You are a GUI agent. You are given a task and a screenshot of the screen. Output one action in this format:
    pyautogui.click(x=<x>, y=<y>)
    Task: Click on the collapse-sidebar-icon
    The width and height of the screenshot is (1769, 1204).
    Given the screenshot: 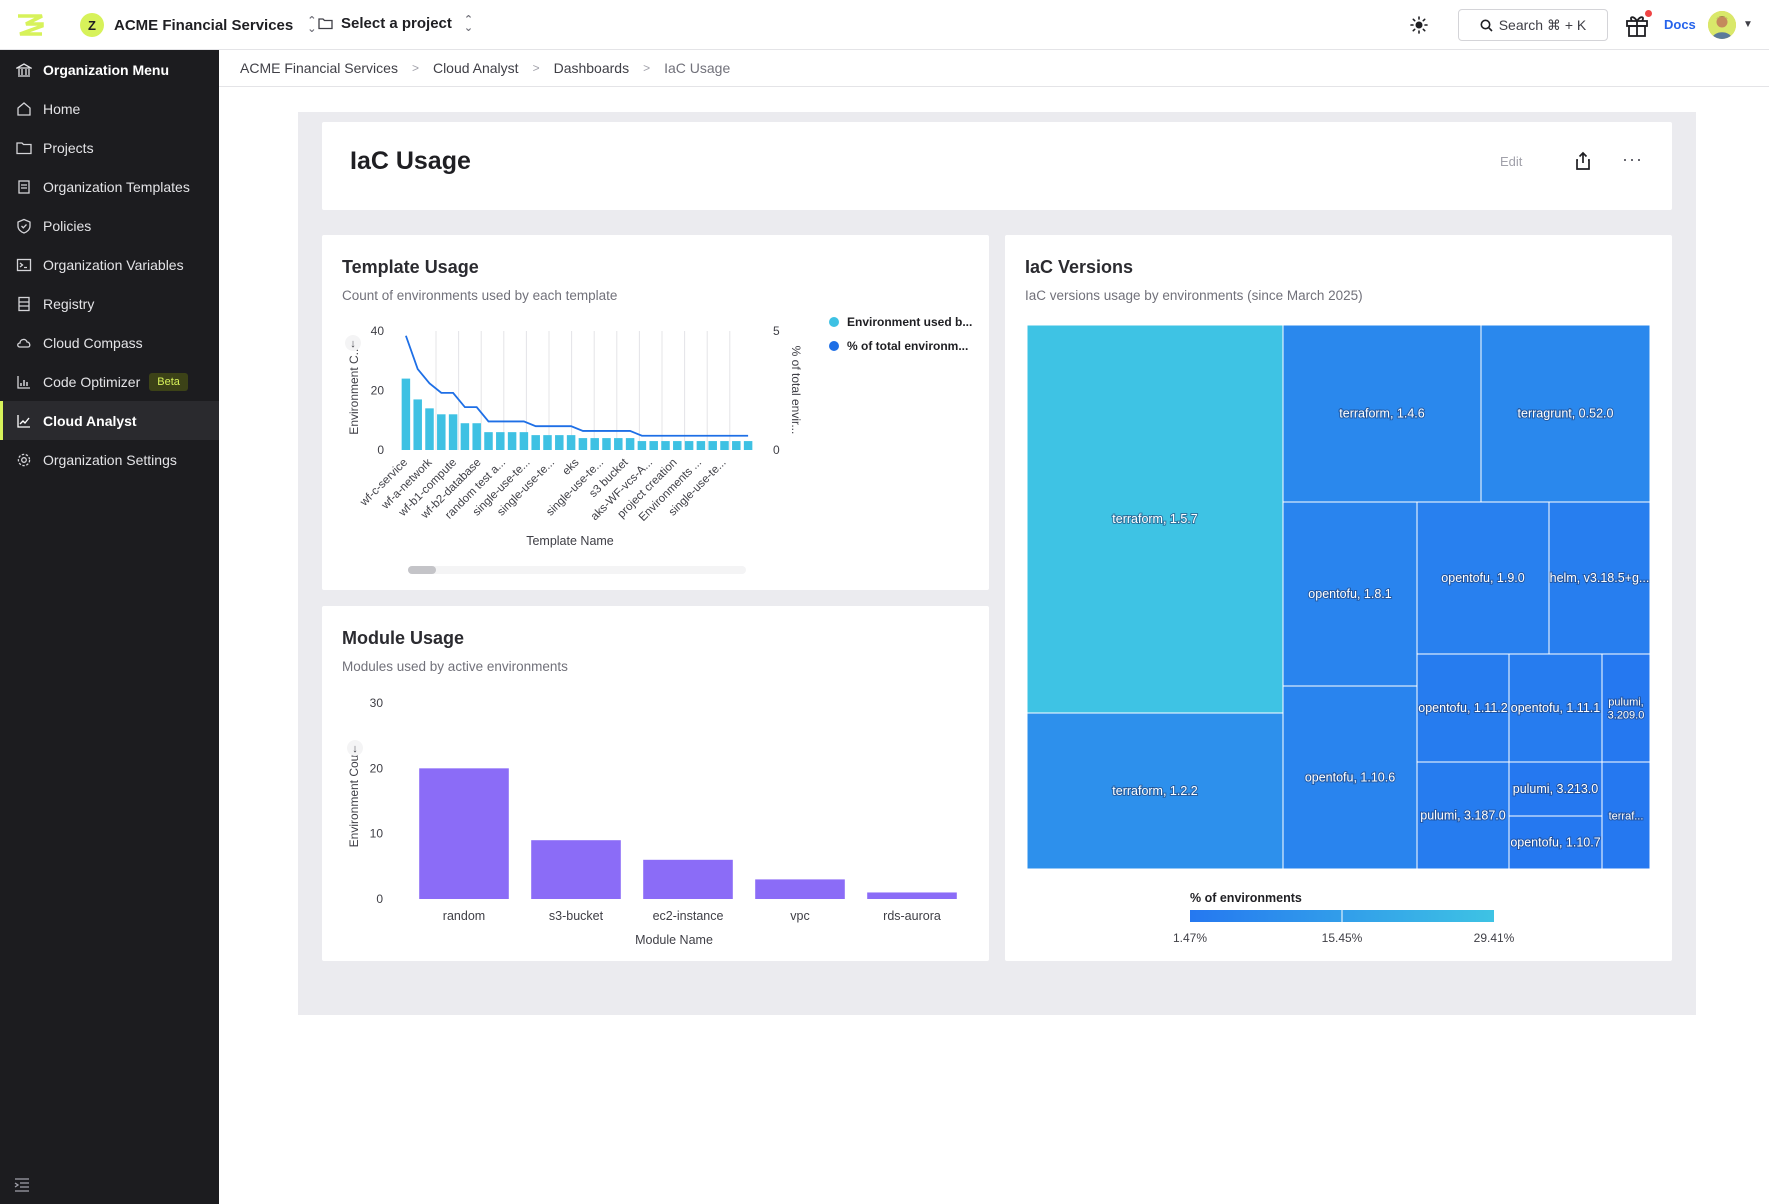 What is the action you would take?
    pyautogui.click(x=22, y=1185)
    